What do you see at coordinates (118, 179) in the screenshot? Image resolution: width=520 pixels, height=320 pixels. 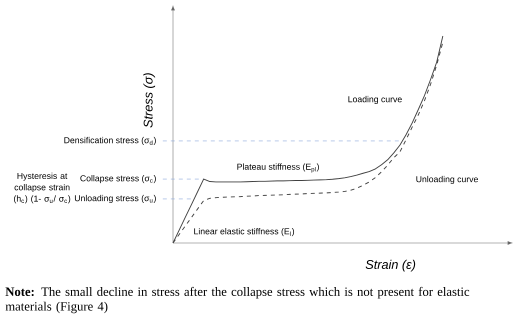 I see `ref-line-label: Collapse stress (σ$_{c}$)` at bounding box center [118, 179].